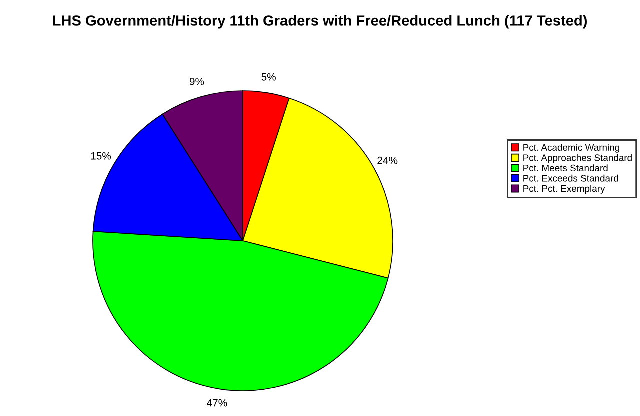  I want to click on legend-label: Pct. Approaches Standard, so click(578, 159).